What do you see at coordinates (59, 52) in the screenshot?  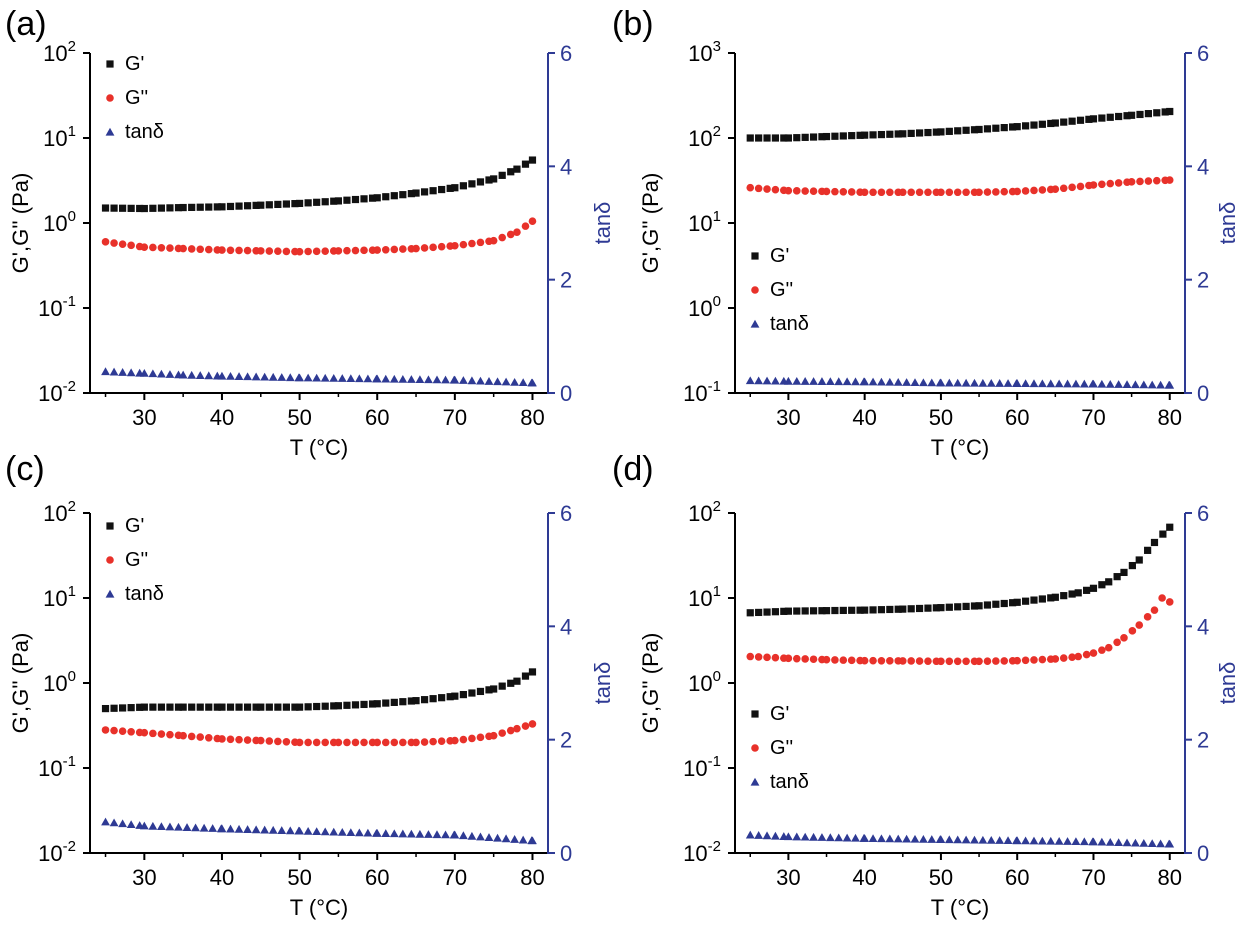 I see `y-tick-label: 10²` at bounding box center [59, 52].